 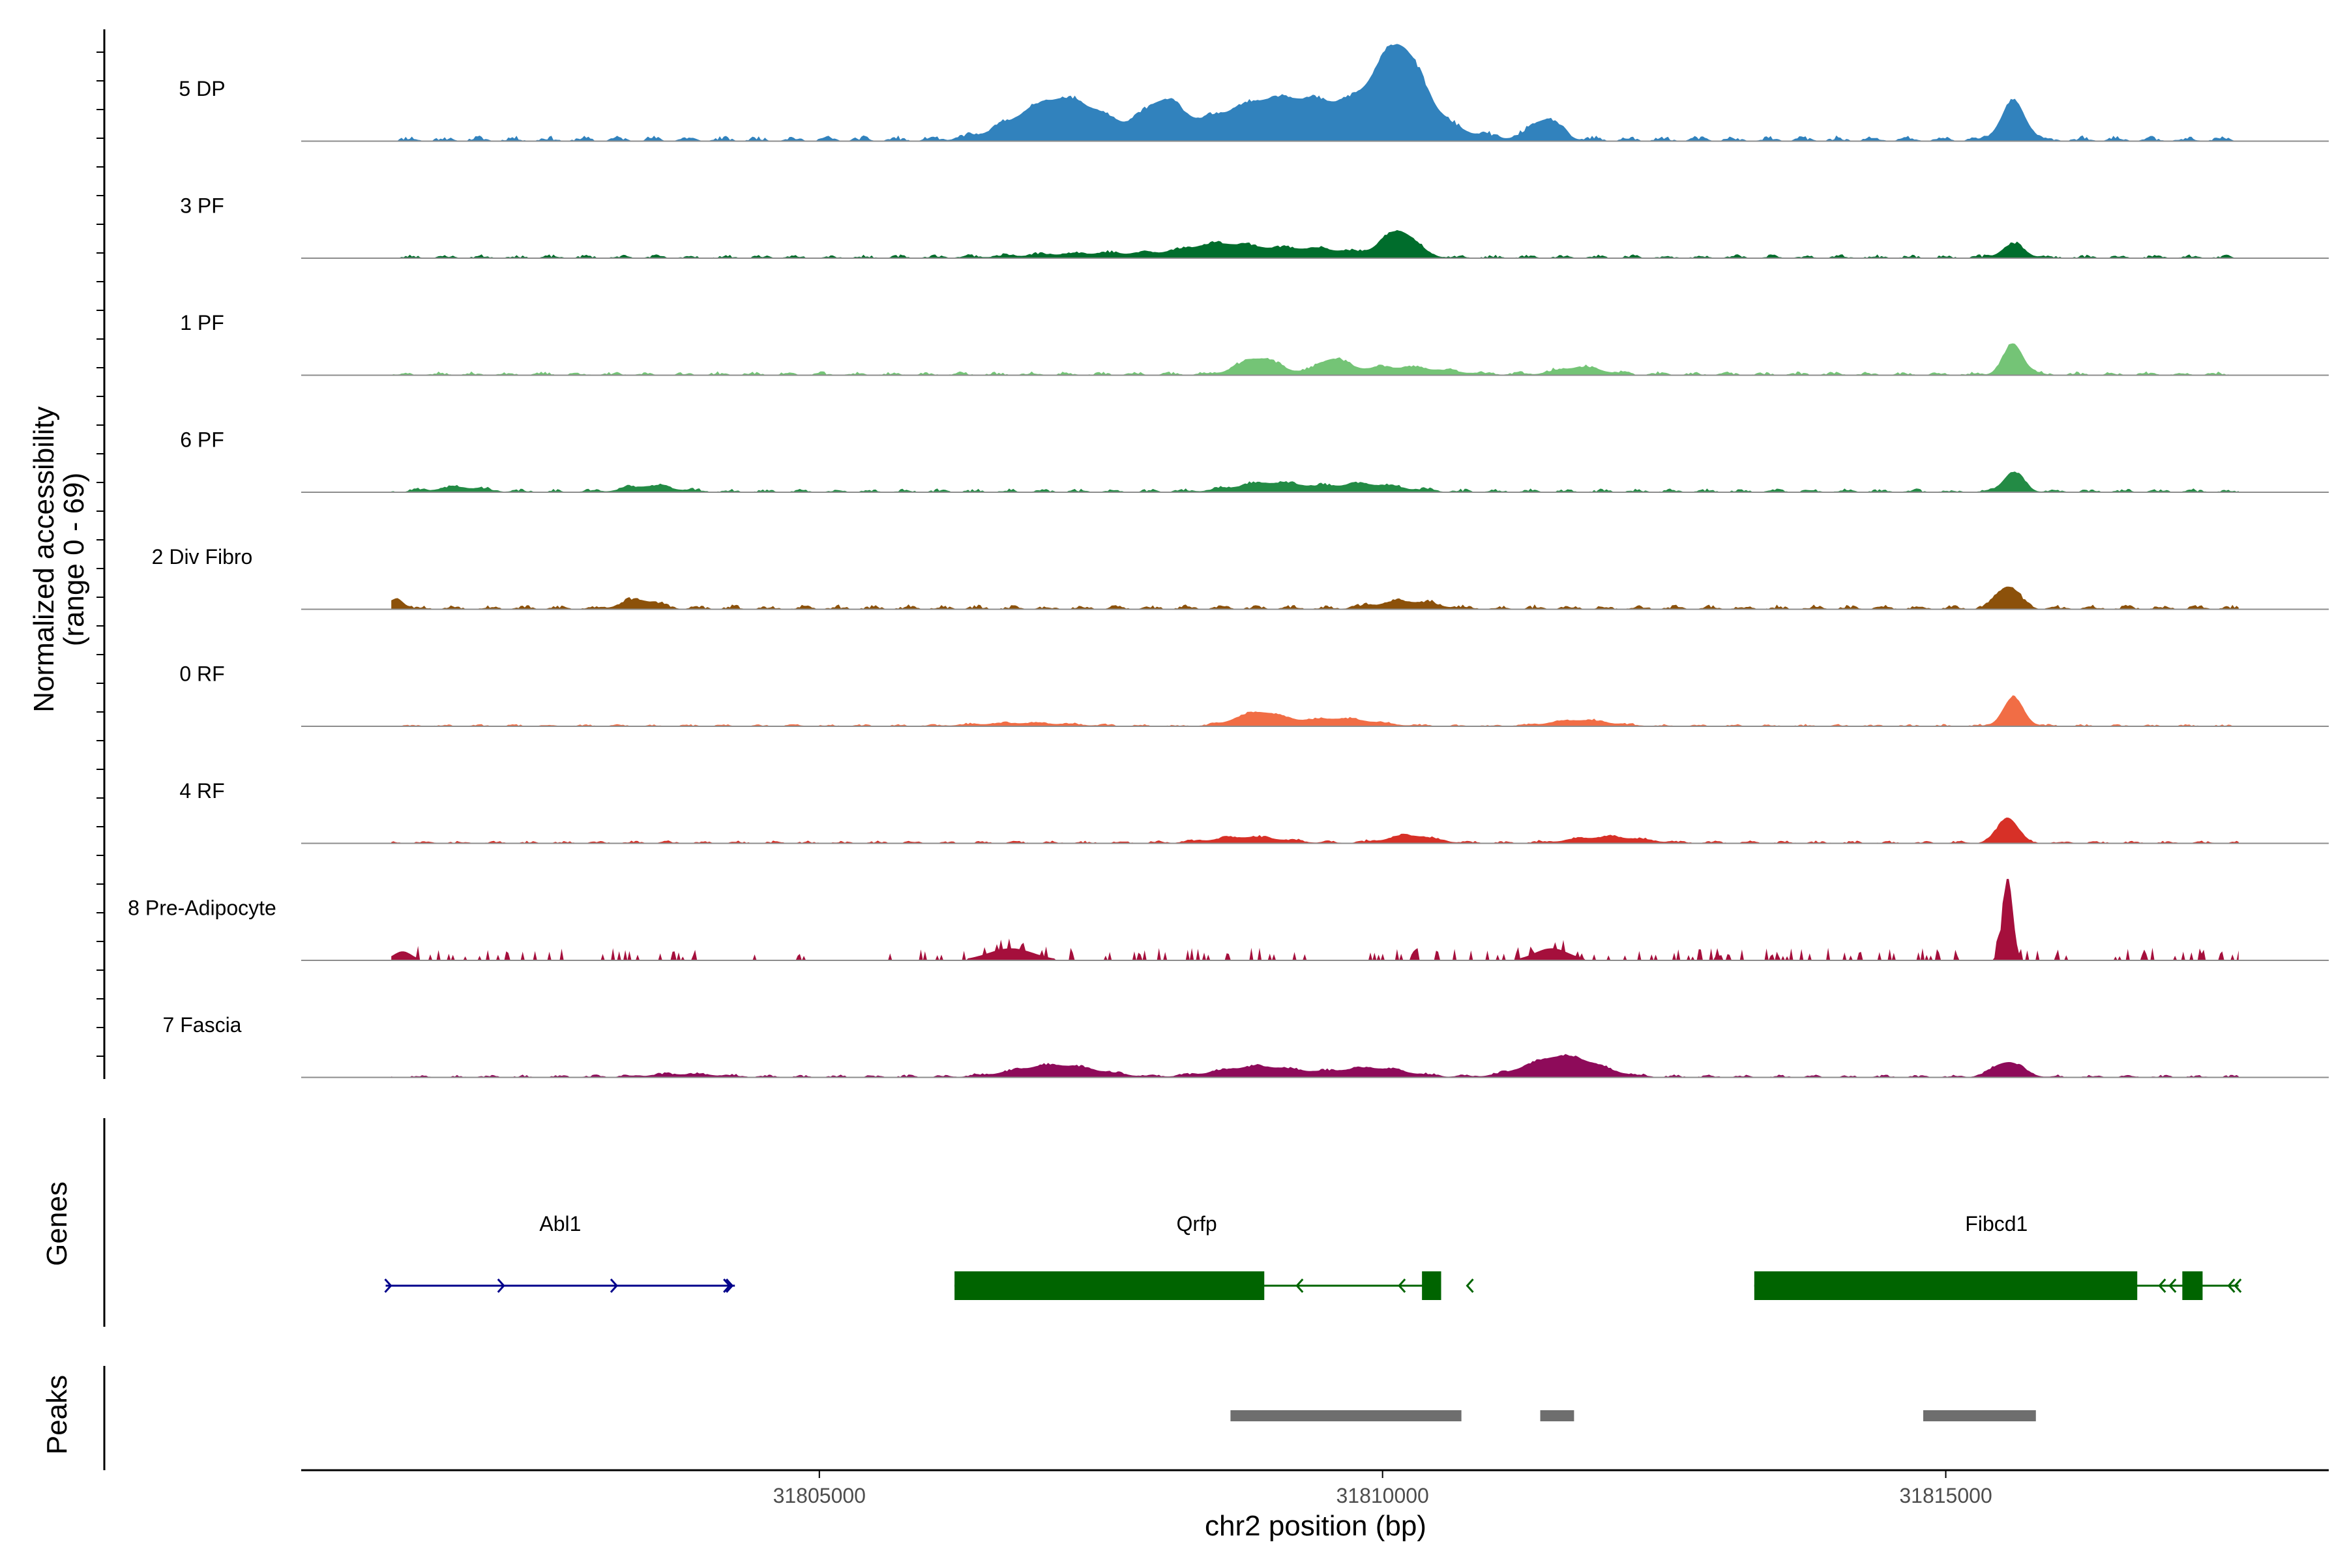 What do you see at coordinates (1196, 1224) in the screenshot?
I see `gene-label: Qrfp` at bounding box center [1196, 1224].